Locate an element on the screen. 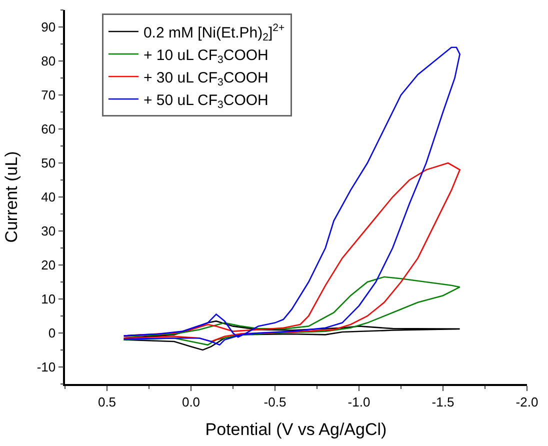 This screenshot has width=548, height=446. y-tick-label: 0 is located at coordinates (52, 333).